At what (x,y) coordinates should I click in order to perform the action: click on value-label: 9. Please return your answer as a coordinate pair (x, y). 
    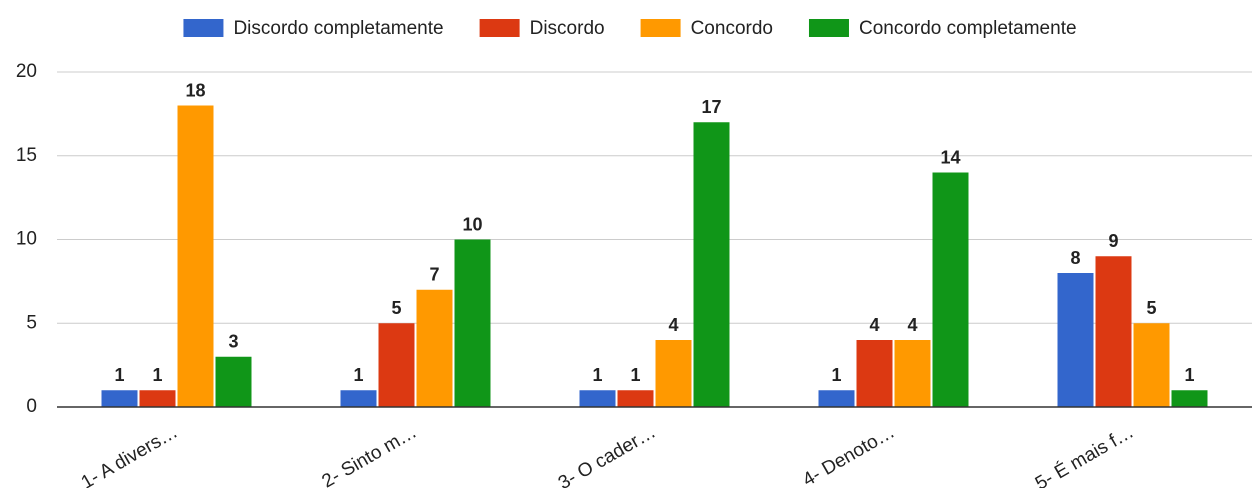
    Looking at the image, I should click on (1113, 241).